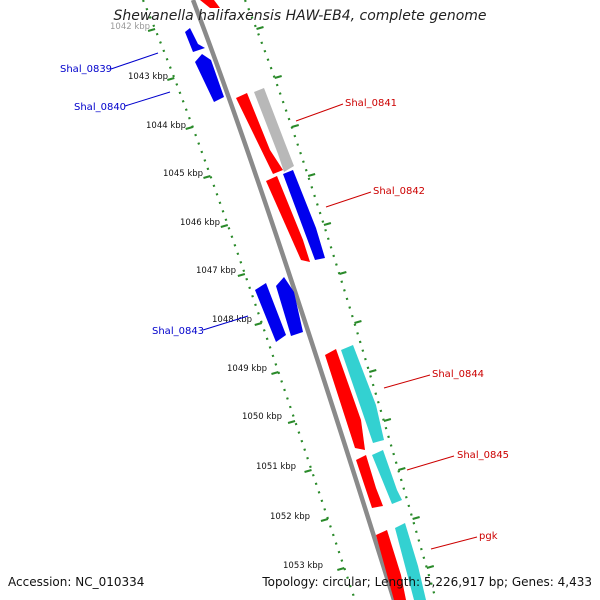 The image size is (600, 600). I want to click on gene-arrow-pgk-red, so click(391, 565).